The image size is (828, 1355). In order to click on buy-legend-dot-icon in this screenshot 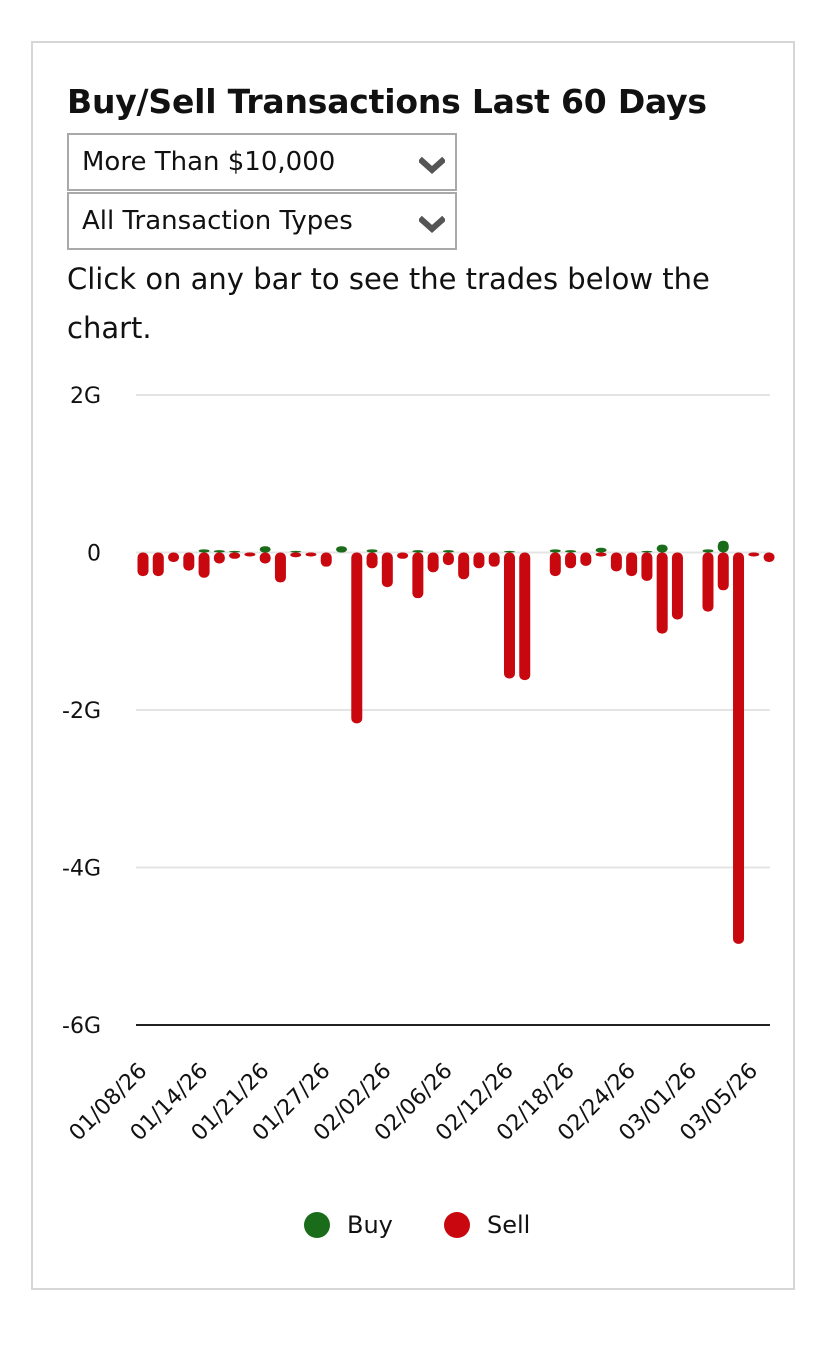, I will do `click(317, 1225)`.